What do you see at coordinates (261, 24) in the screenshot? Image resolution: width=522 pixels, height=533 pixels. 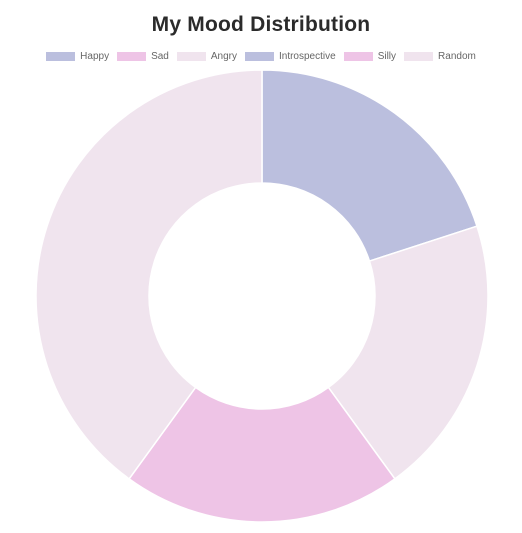 I see `chart-title: My Mood Distribution` at bounding box center [261, 24].